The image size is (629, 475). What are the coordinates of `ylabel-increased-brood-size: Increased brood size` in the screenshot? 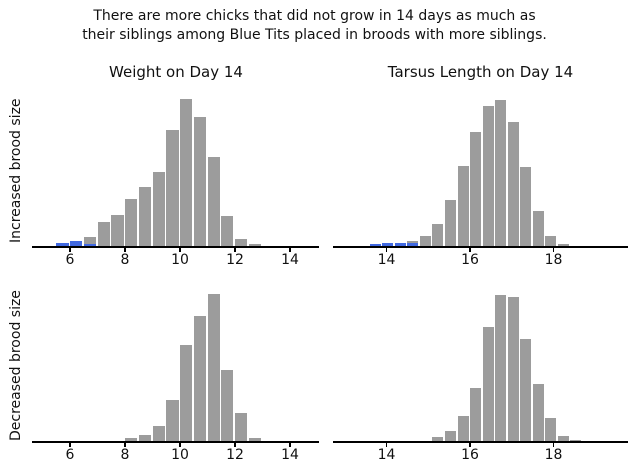 It's located at (16, 171).